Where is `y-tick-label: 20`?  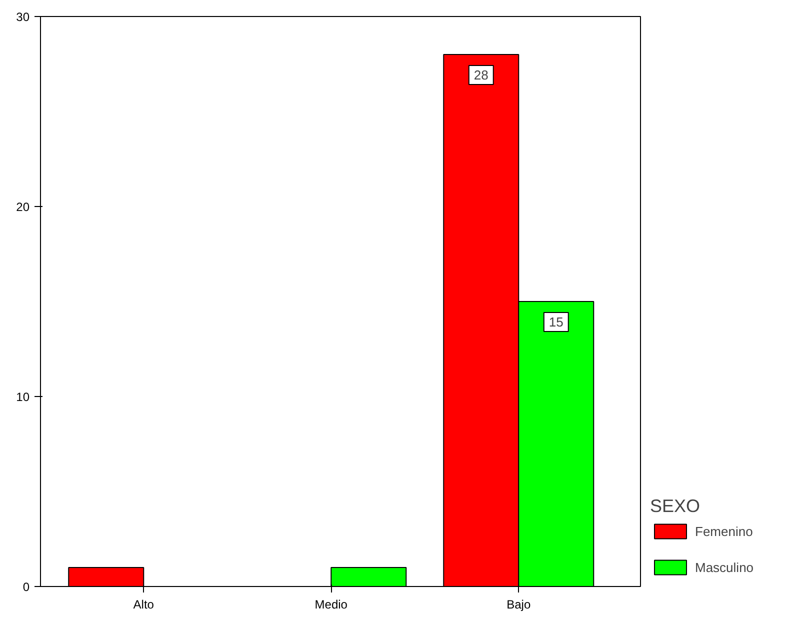 y-tick-label: 20 is located at coordinates (23, 207).